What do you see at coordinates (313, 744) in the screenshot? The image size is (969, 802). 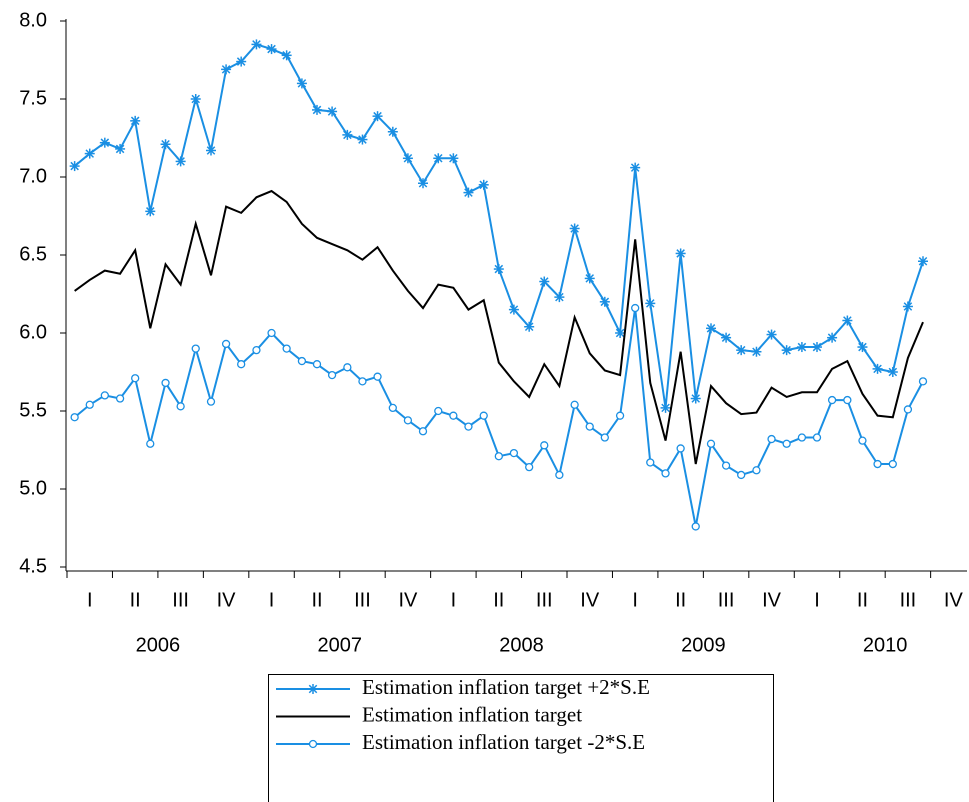 I see `legend-marker` at bounding box center [313, 744].